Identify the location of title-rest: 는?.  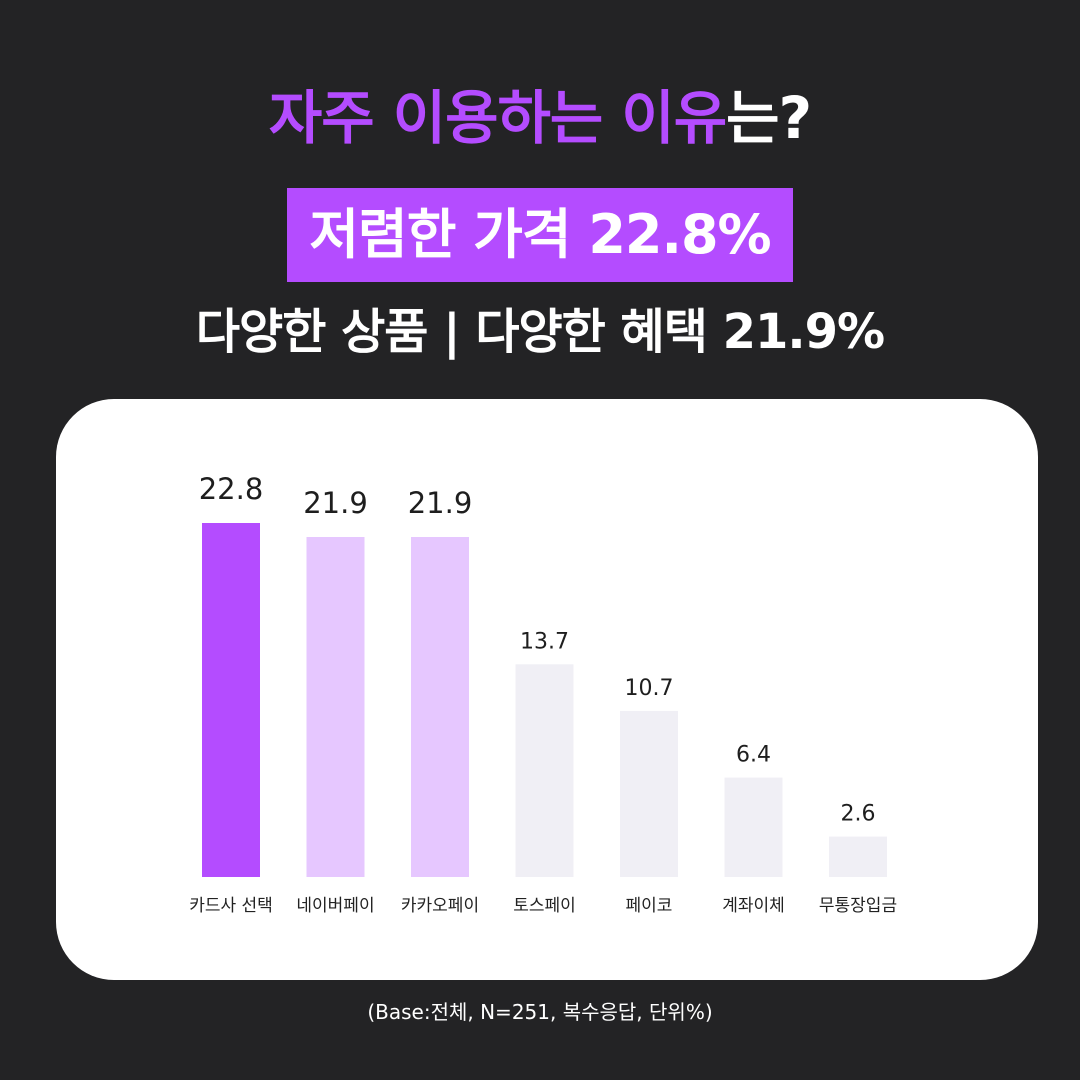
(769, 118).